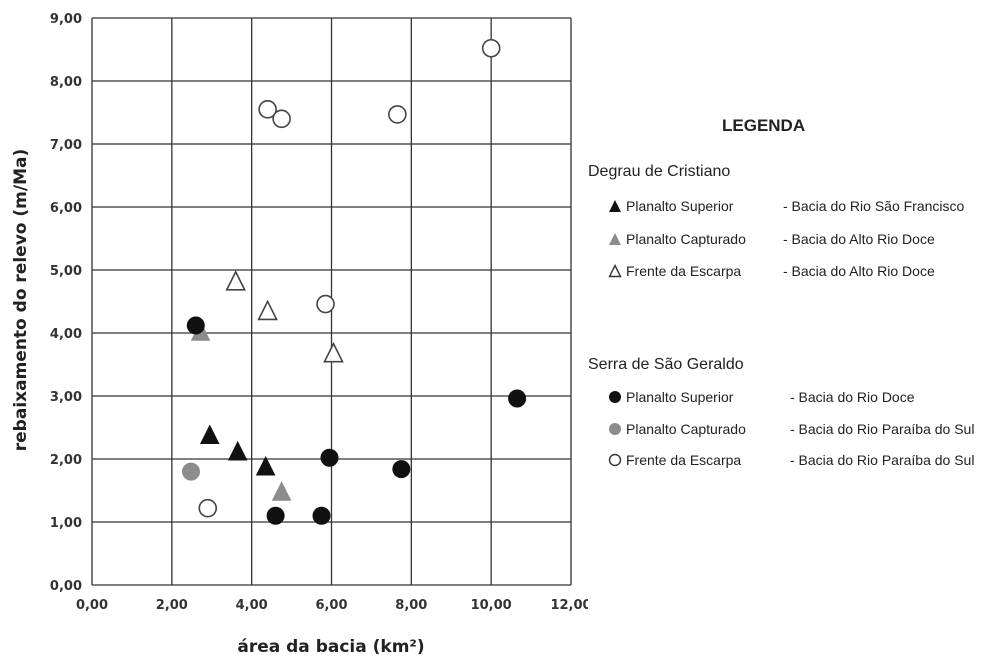 This screenshot has width=1001, height=660. What do you see at coordinates (66, 208) in the screenshot?
I see `y-tick-label: 6,00` at bounding box center [66, 208].